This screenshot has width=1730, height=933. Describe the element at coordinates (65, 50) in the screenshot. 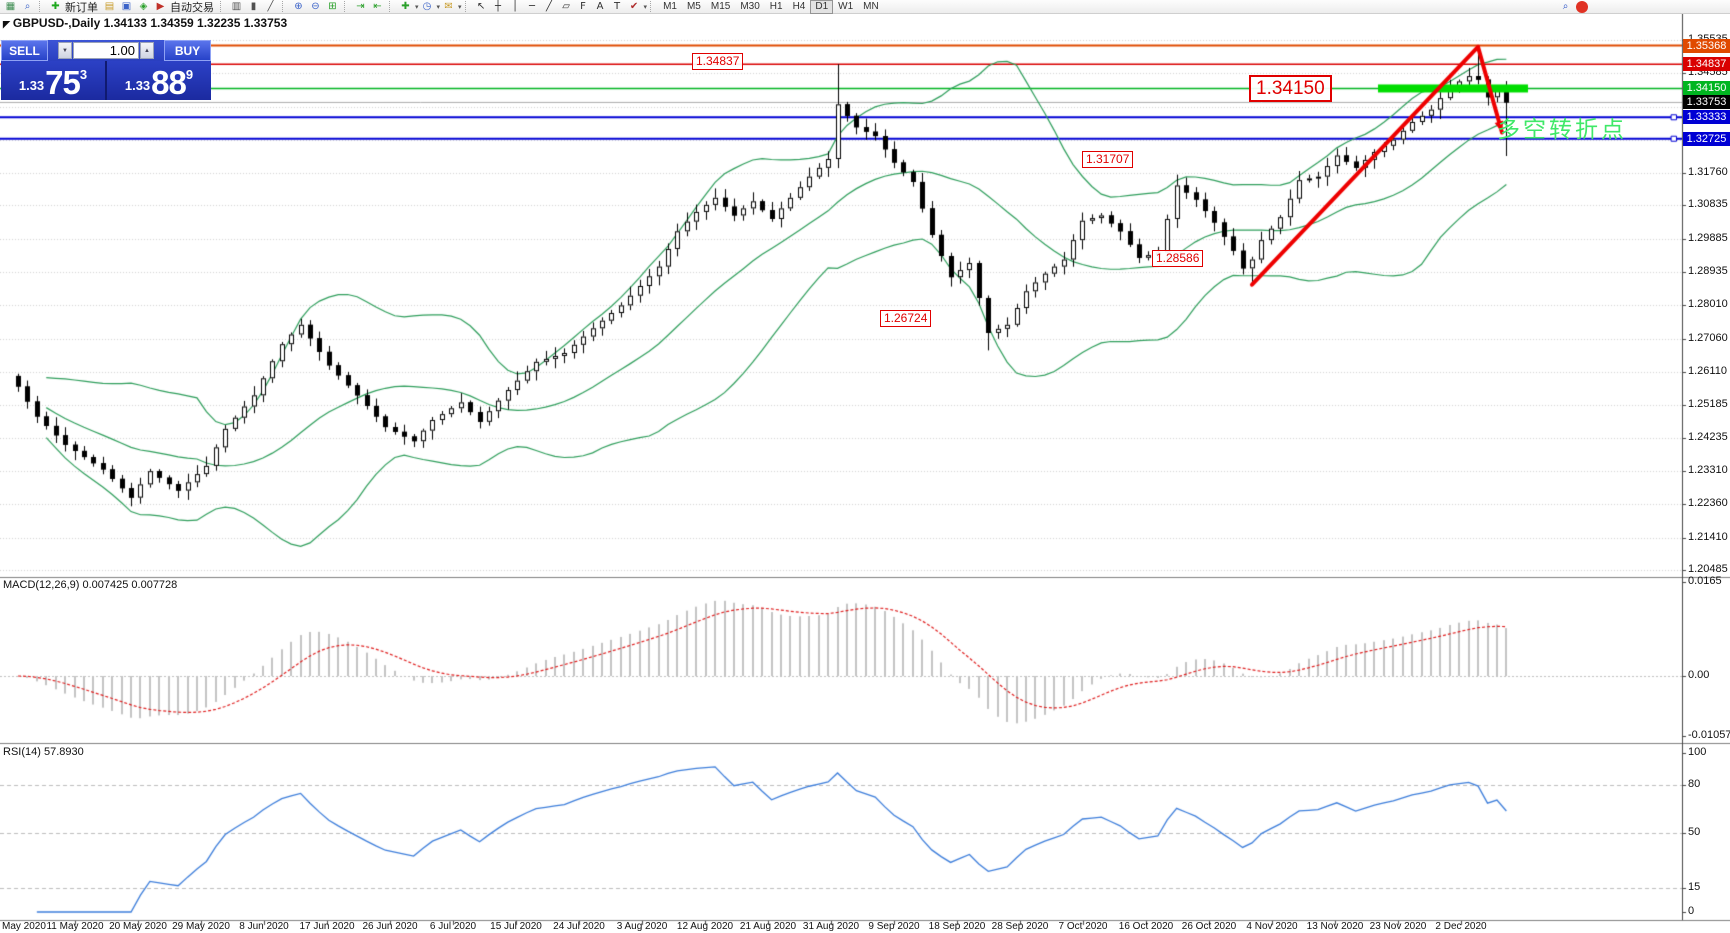

I see `volume-decrease-button: ▼` at that location.